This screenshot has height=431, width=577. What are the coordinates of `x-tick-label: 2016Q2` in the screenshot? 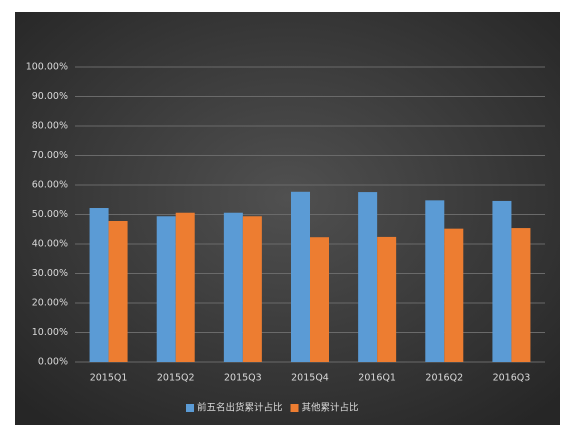 It's located at (444, 378).